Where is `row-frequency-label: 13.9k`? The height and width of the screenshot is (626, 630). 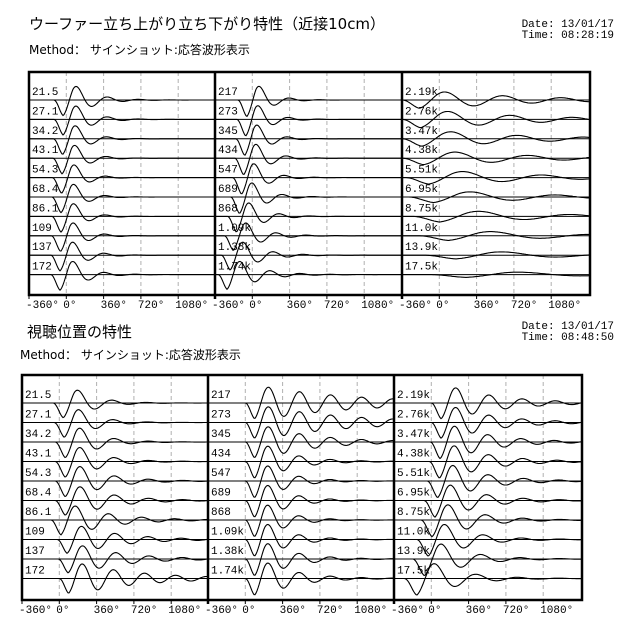
row-frequency-label: 13.9k is located at coordinates (413, 552).